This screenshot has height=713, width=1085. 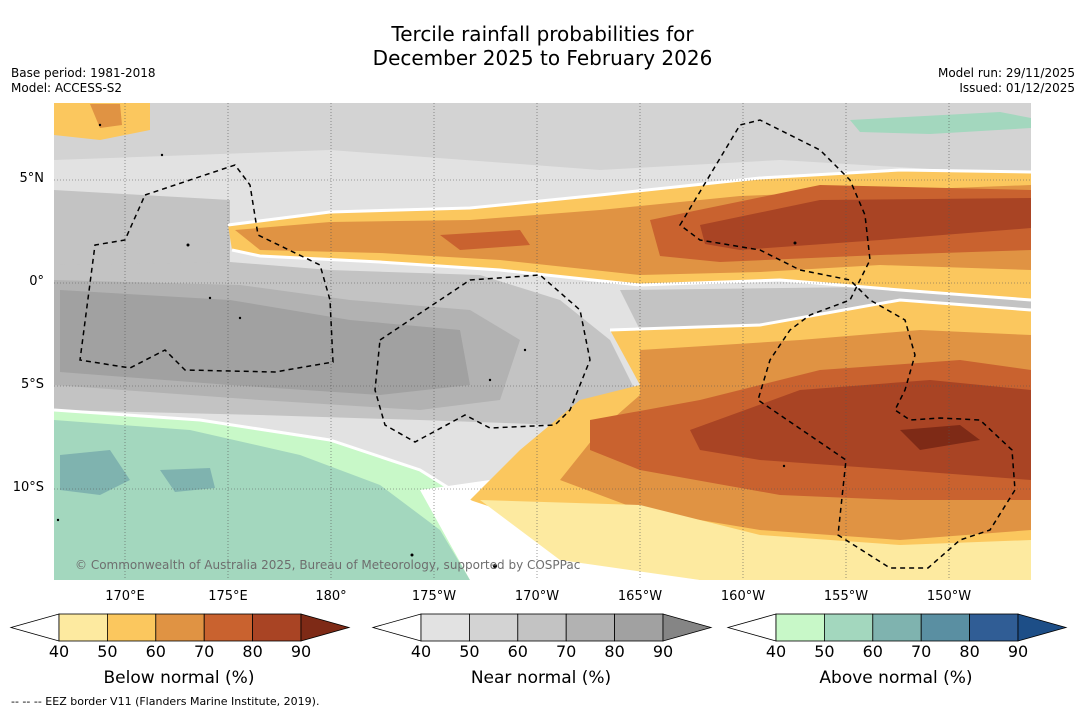 I want to click on colorbar-near-normal, so click(x=542, y=627).